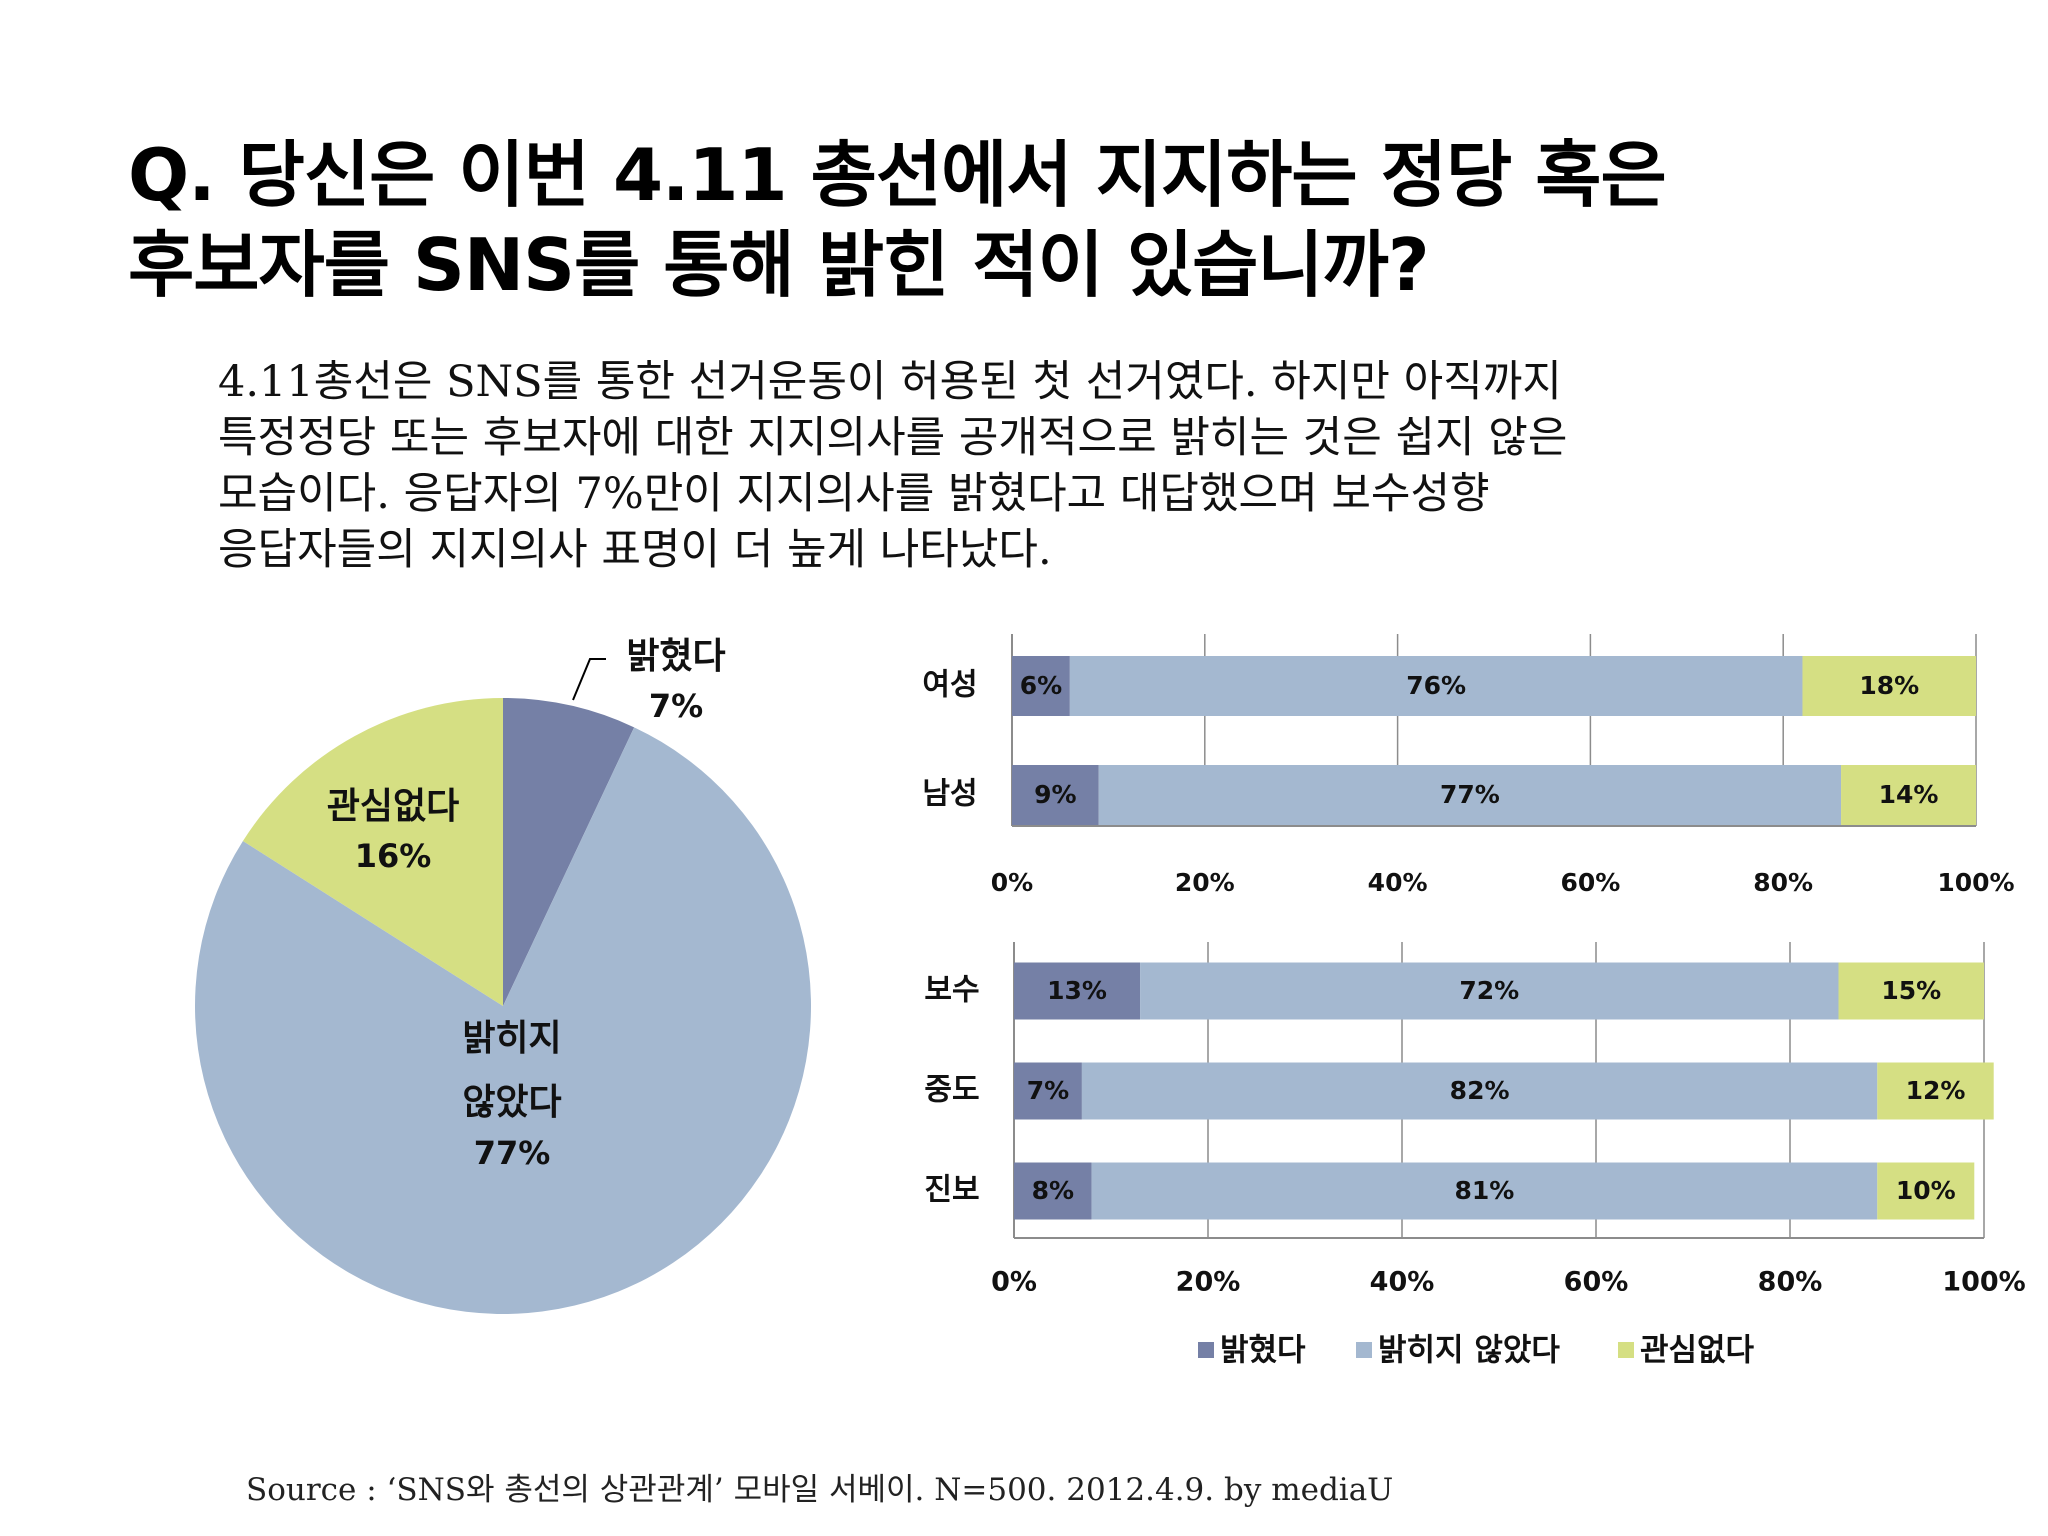  I want to click on bar-data-label: 9%, so click(1055, 794).